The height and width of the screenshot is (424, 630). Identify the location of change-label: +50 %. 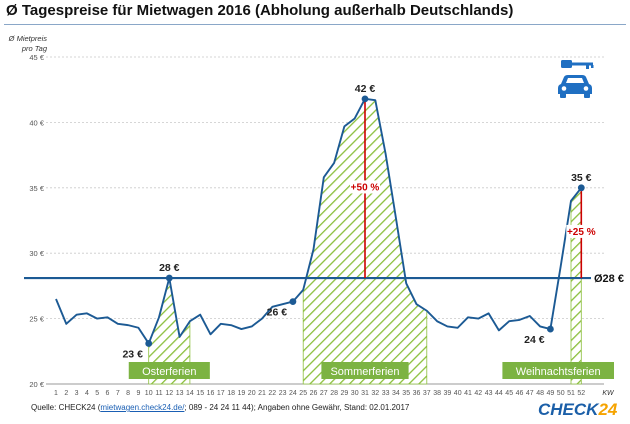
(365, 187).